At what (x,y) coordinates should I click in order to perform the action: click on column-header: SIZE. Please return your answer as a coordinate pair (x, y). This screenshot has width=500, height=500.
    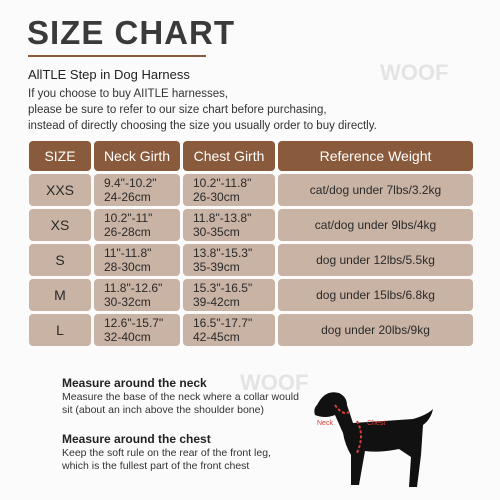
    Looking at the image, I should click on (60, 156).